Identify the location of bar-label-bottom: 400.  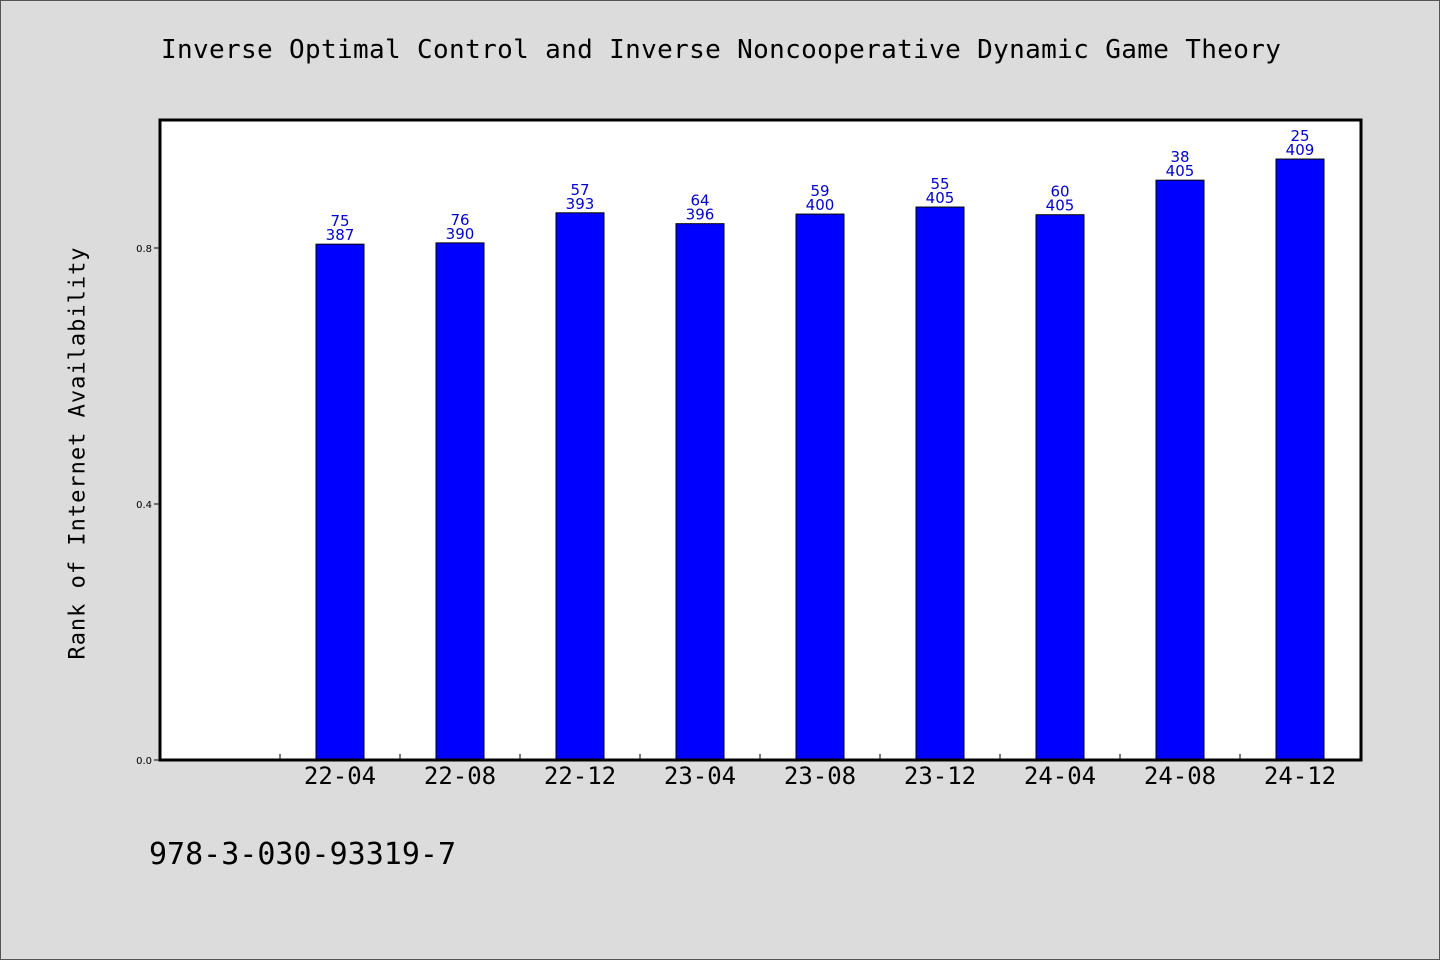
(820, 205).